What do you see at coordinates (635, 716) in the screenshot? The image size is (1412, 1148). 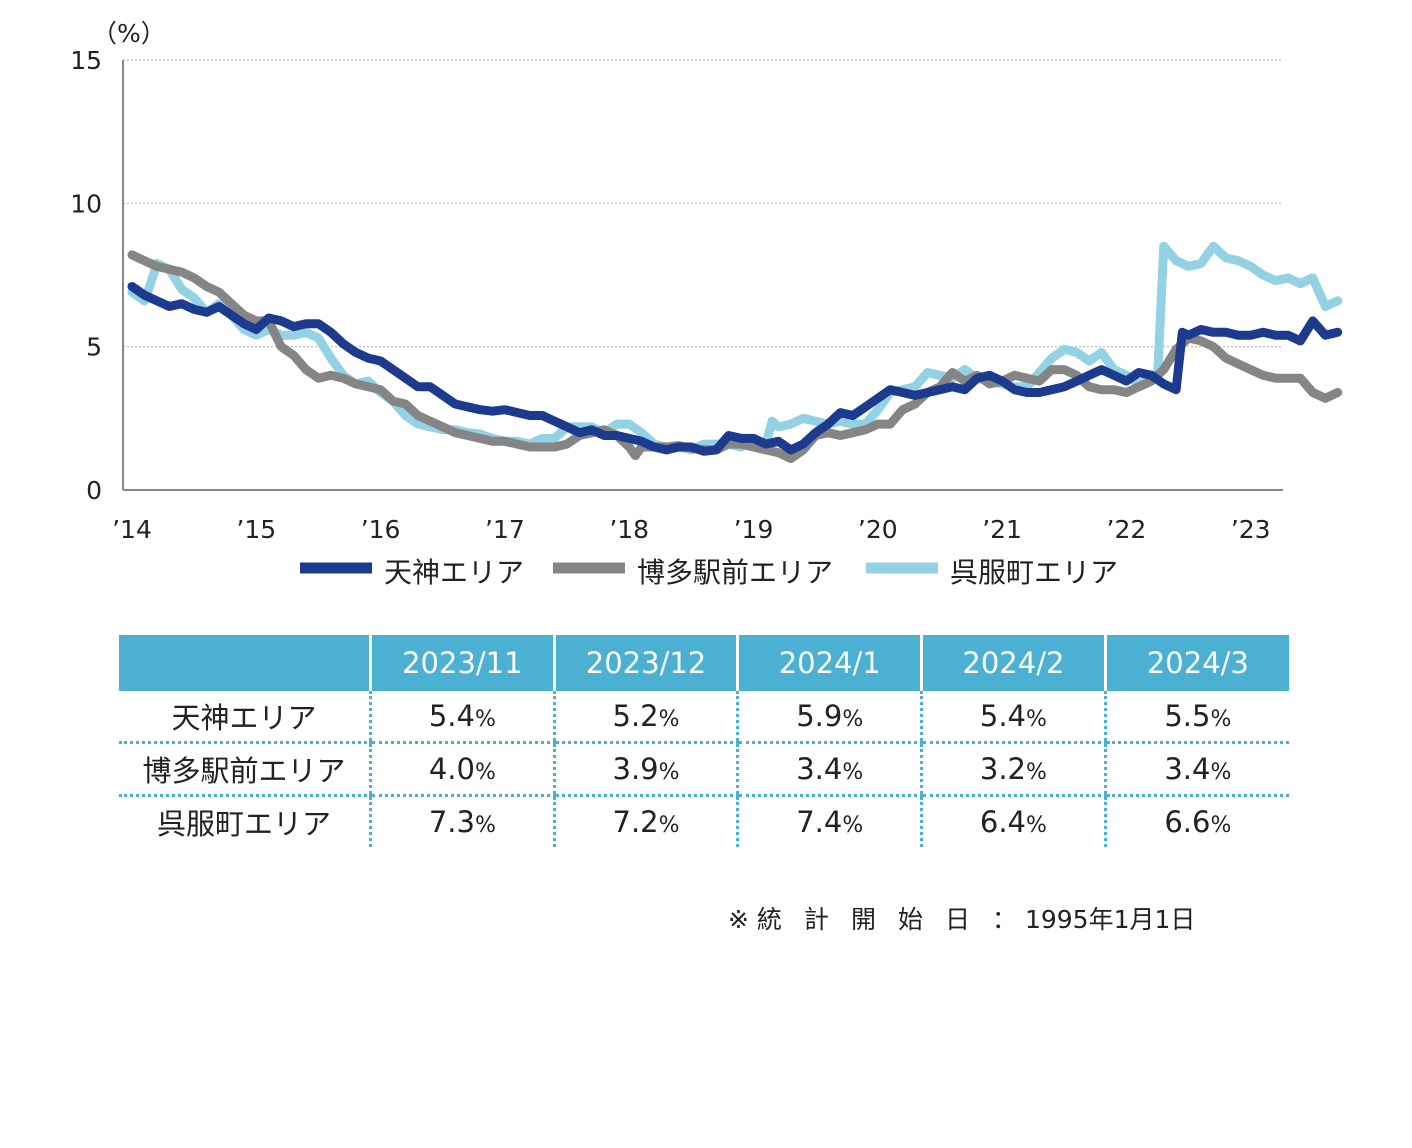 I see `cell-value: 5.2` at bounding box center [635, 716].